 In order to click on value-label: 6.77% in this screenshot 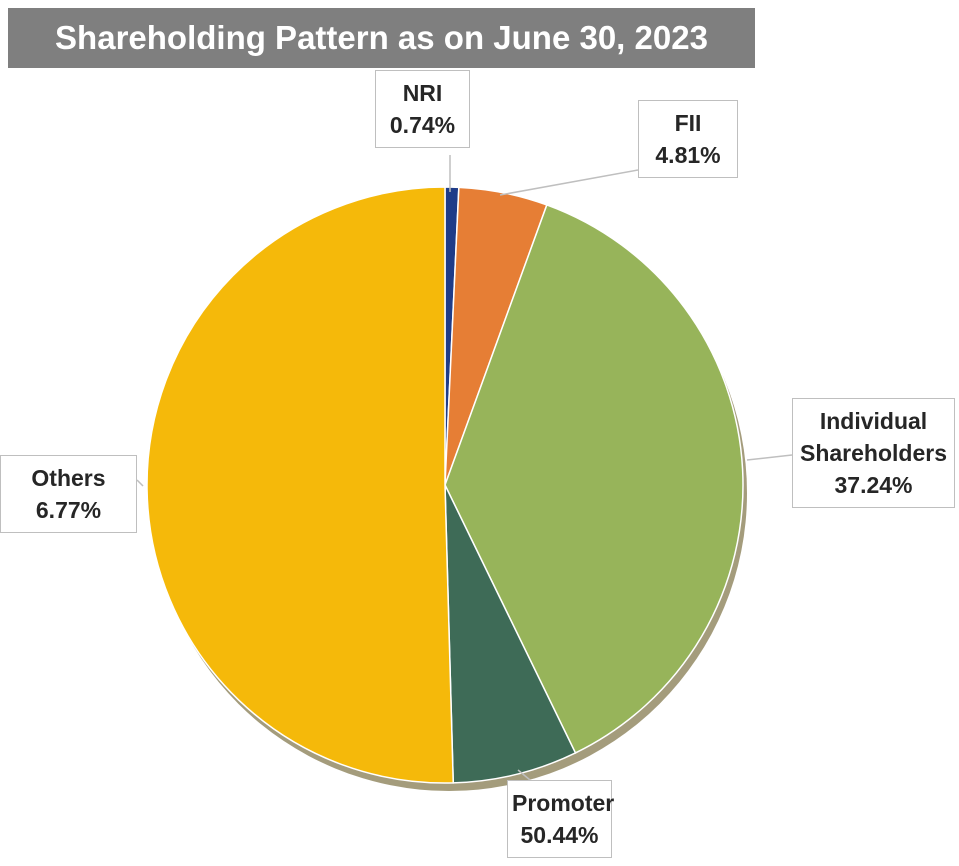, I will do `click(68, 510)`.